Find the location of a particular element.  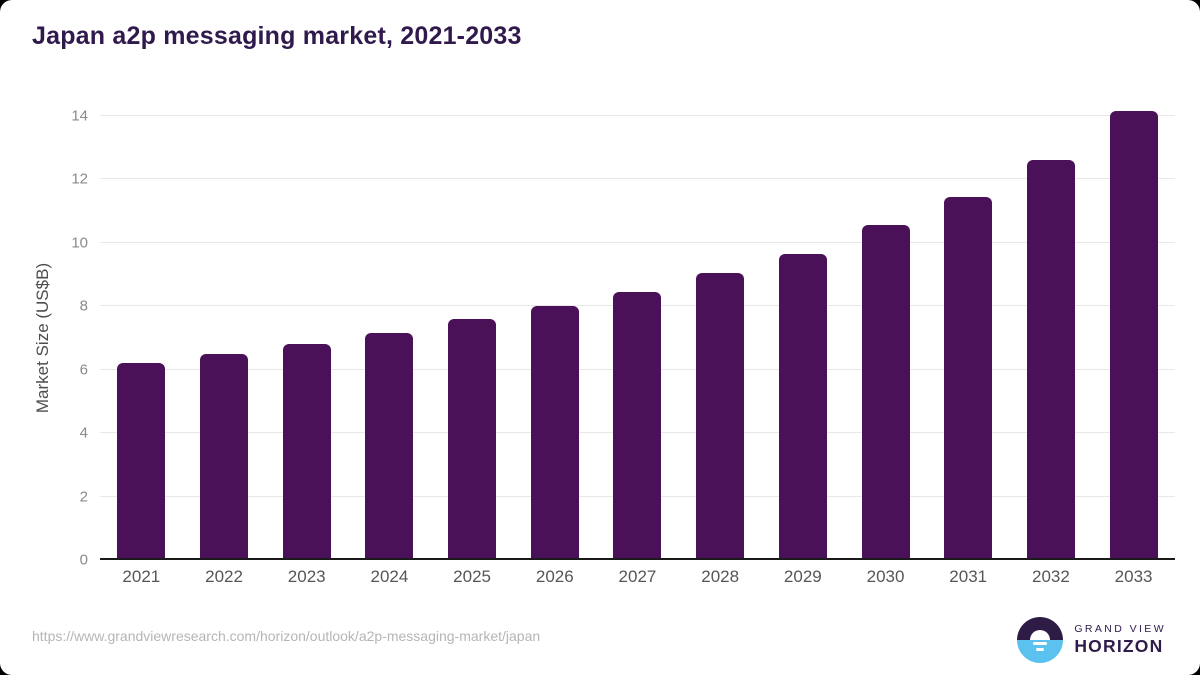

y-tick-label: 6 is located at coordinates (83, 370).